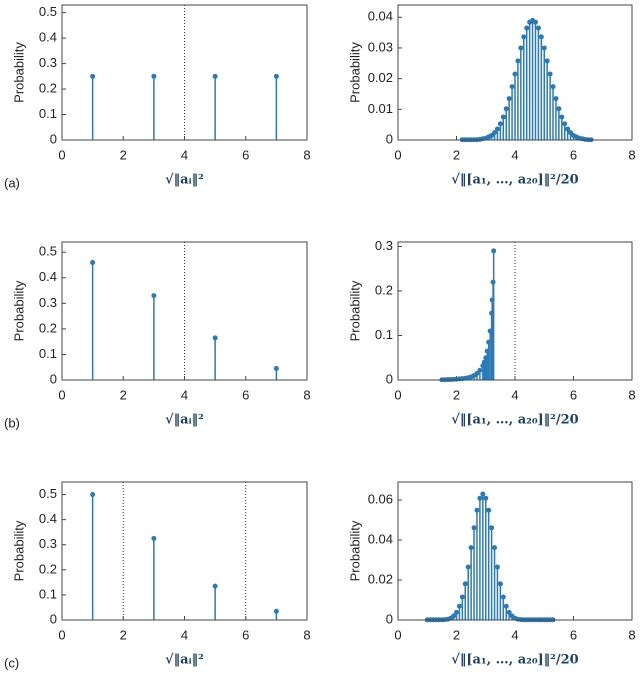 The height and width of the screenshot is (676, 640). Describe the element at coordinates (380, 46) in the screenshot. I see `y-tick-label: 0.03` at that location.